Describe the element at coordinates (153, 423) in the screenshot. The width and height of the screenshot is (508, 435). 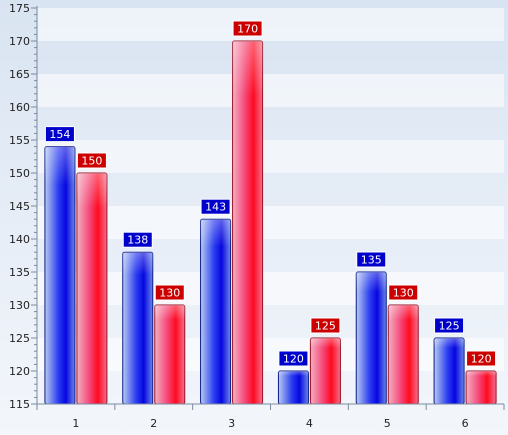
I see `x-tick-label: 2` at that location.